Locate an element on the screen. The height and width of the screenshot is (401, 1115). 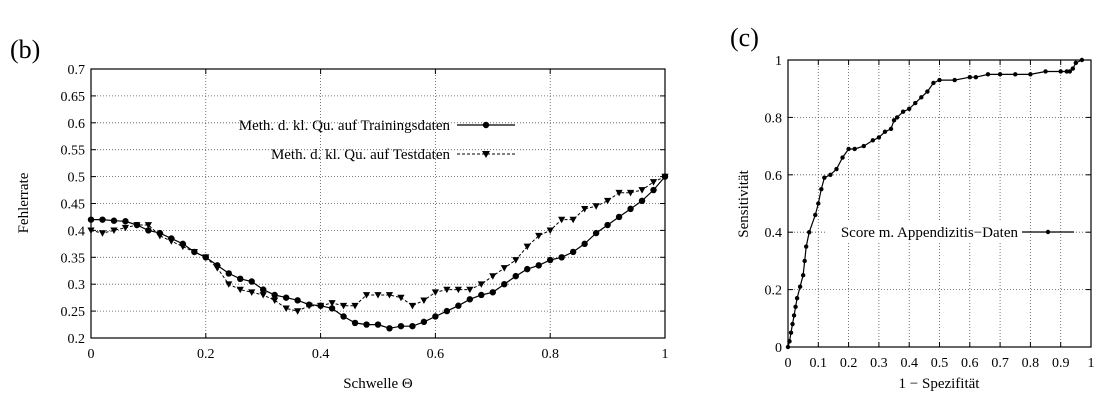
chart-b-legend-label-2: Meth. d. kl. Qu. auf Testdaten is located at coordinates (361, 155).